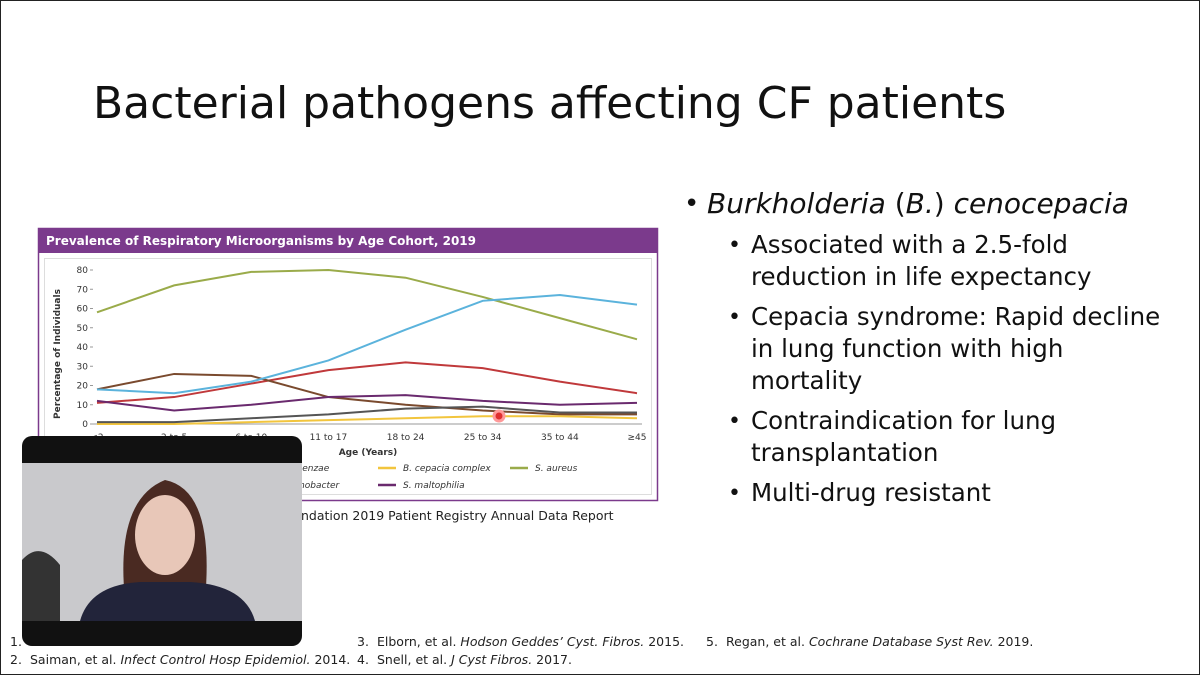 This screenshot has width=1200, height=680. What do you see at coordinates (83, 271) in the screenshot?
I see `y-tick-label: 80` at bounding box center [83, 271].